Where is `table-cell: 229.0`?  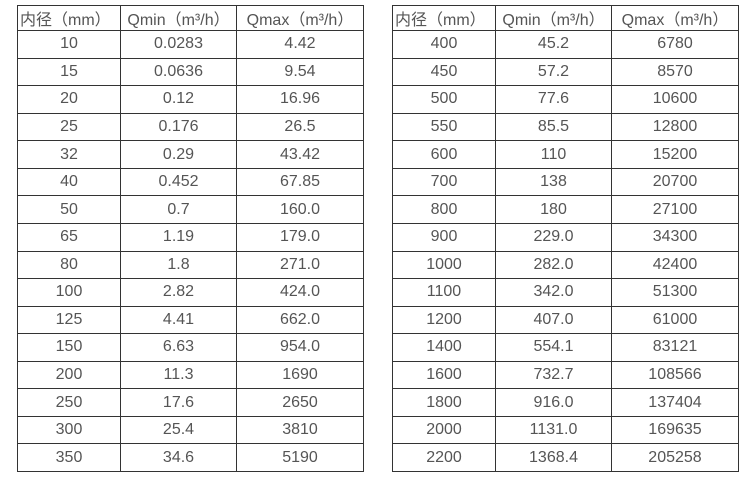 table-cell: 229.0 is located at coordinates (553, 237).